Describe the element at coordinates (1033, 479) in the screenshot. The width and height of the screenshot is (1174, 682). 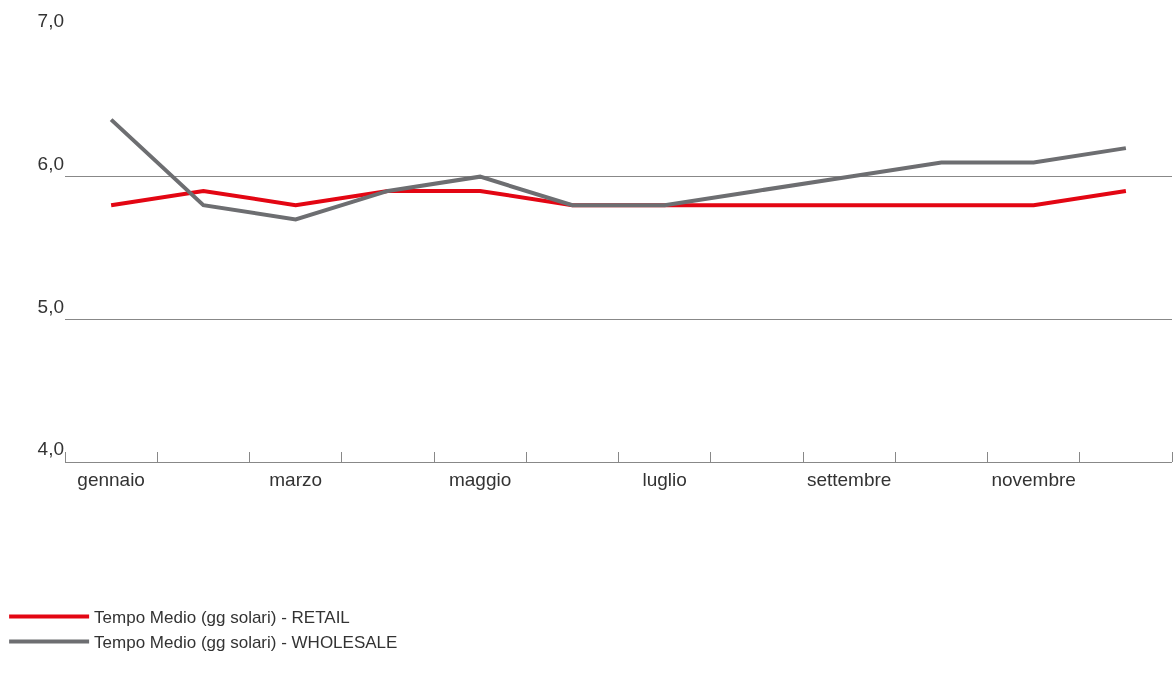
I see `x-tick-label: novembre` at that location.